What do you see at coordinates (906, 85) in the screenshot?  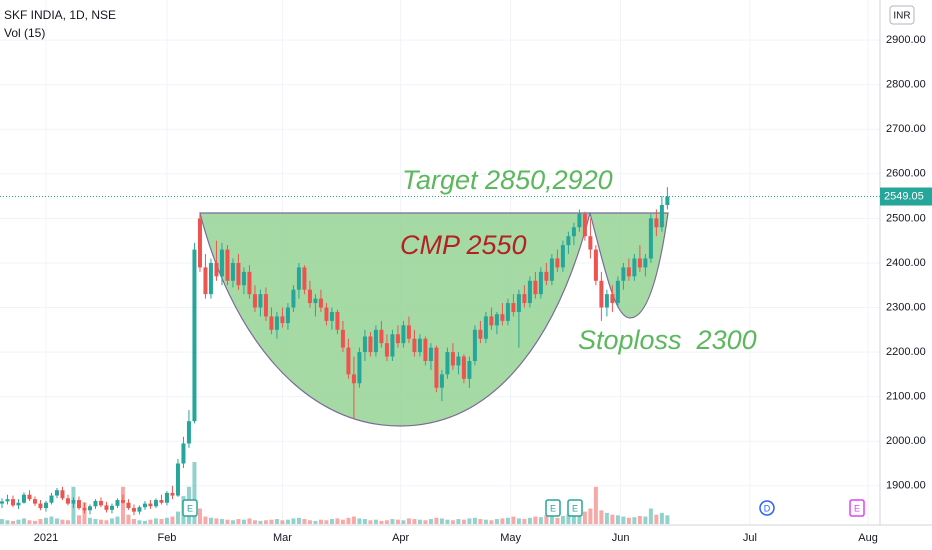 I see `y-tick-label: 2800.00` at bounding box center [906, 85].